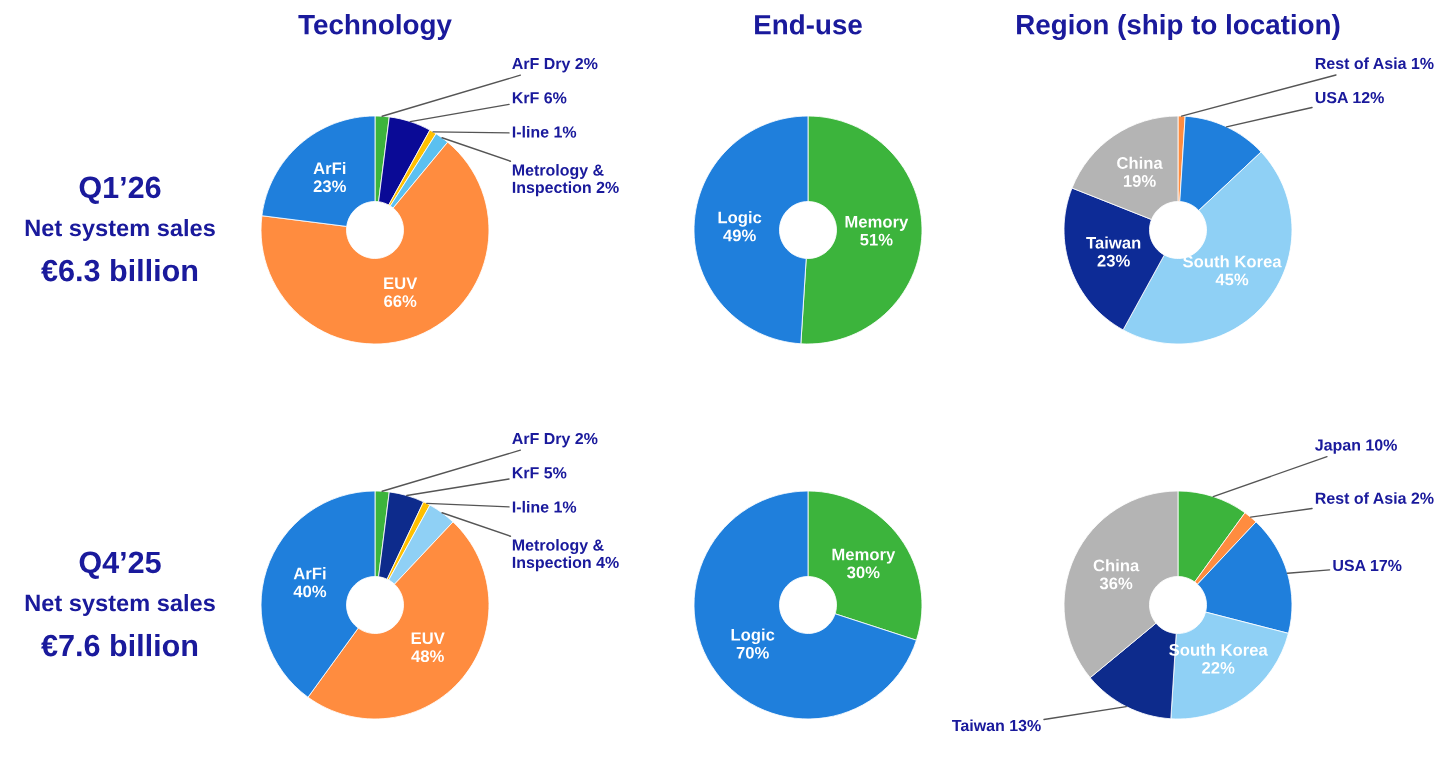 The height and width of the screenshot is (779, 1448). I want to click on data-label: 30%, so click(863, 572).